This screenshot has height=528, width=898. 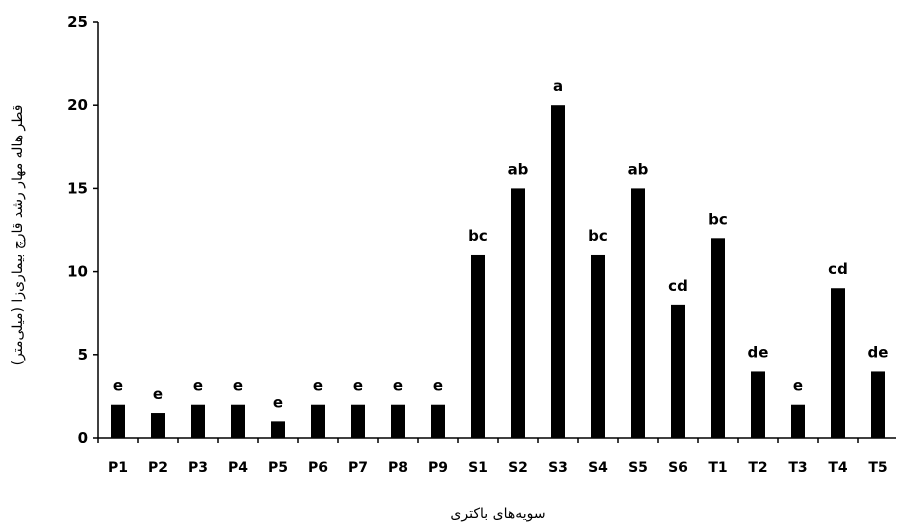 What do you see at coordinates (757, 468) in the screenshot?
I see `x-tick-label: T2` at bounding box center [757, 468].